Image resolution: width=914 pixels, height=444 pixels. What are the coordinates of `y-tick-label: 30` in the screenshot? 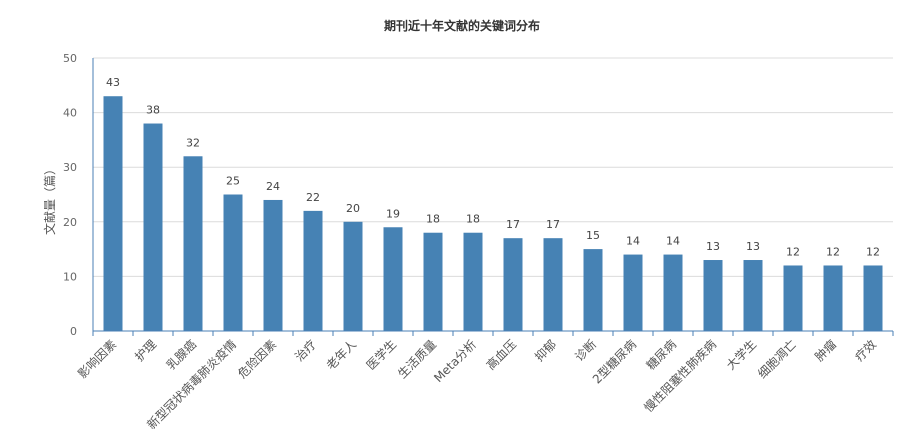 It's located at (70, 167).